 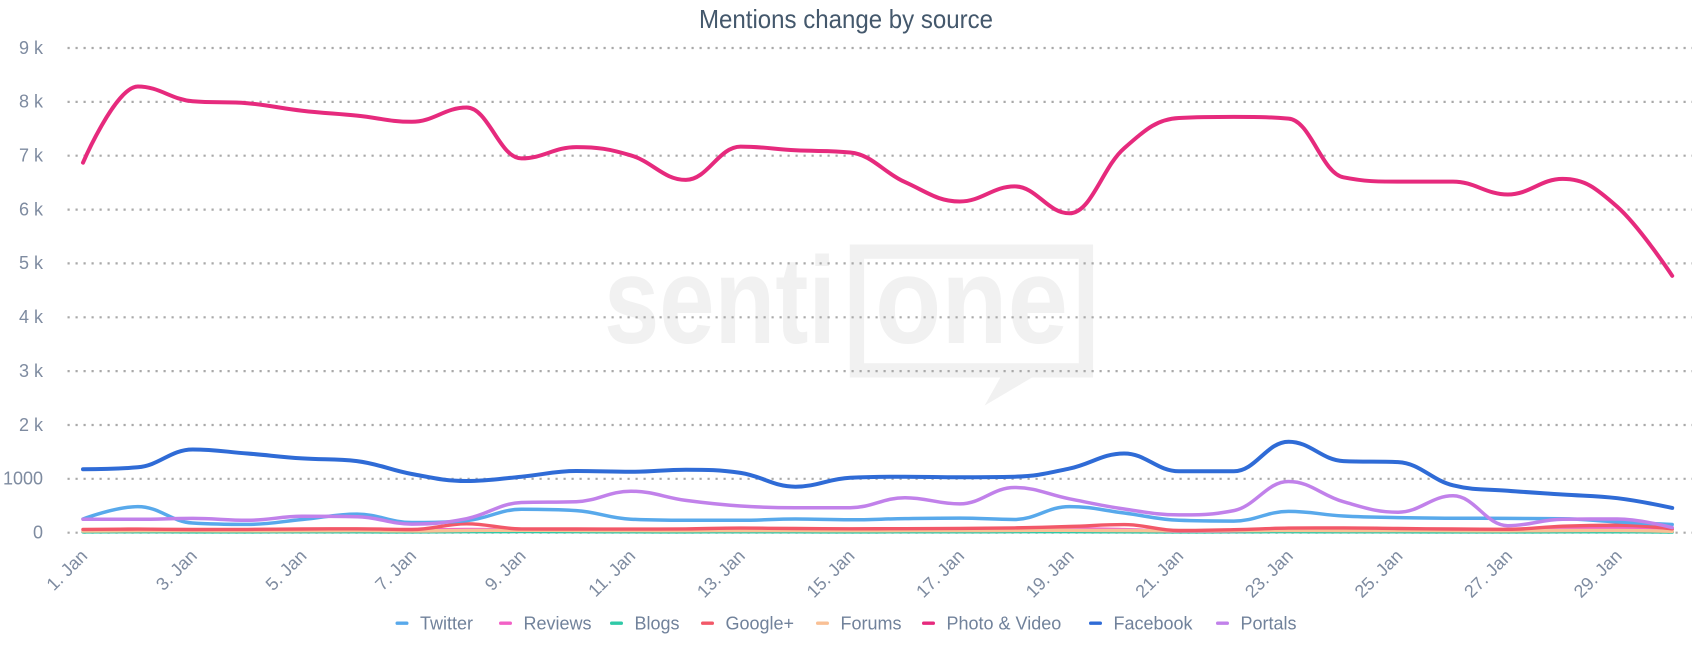 I want to click on svg-text: 5 k, so click(x=31, y=263).